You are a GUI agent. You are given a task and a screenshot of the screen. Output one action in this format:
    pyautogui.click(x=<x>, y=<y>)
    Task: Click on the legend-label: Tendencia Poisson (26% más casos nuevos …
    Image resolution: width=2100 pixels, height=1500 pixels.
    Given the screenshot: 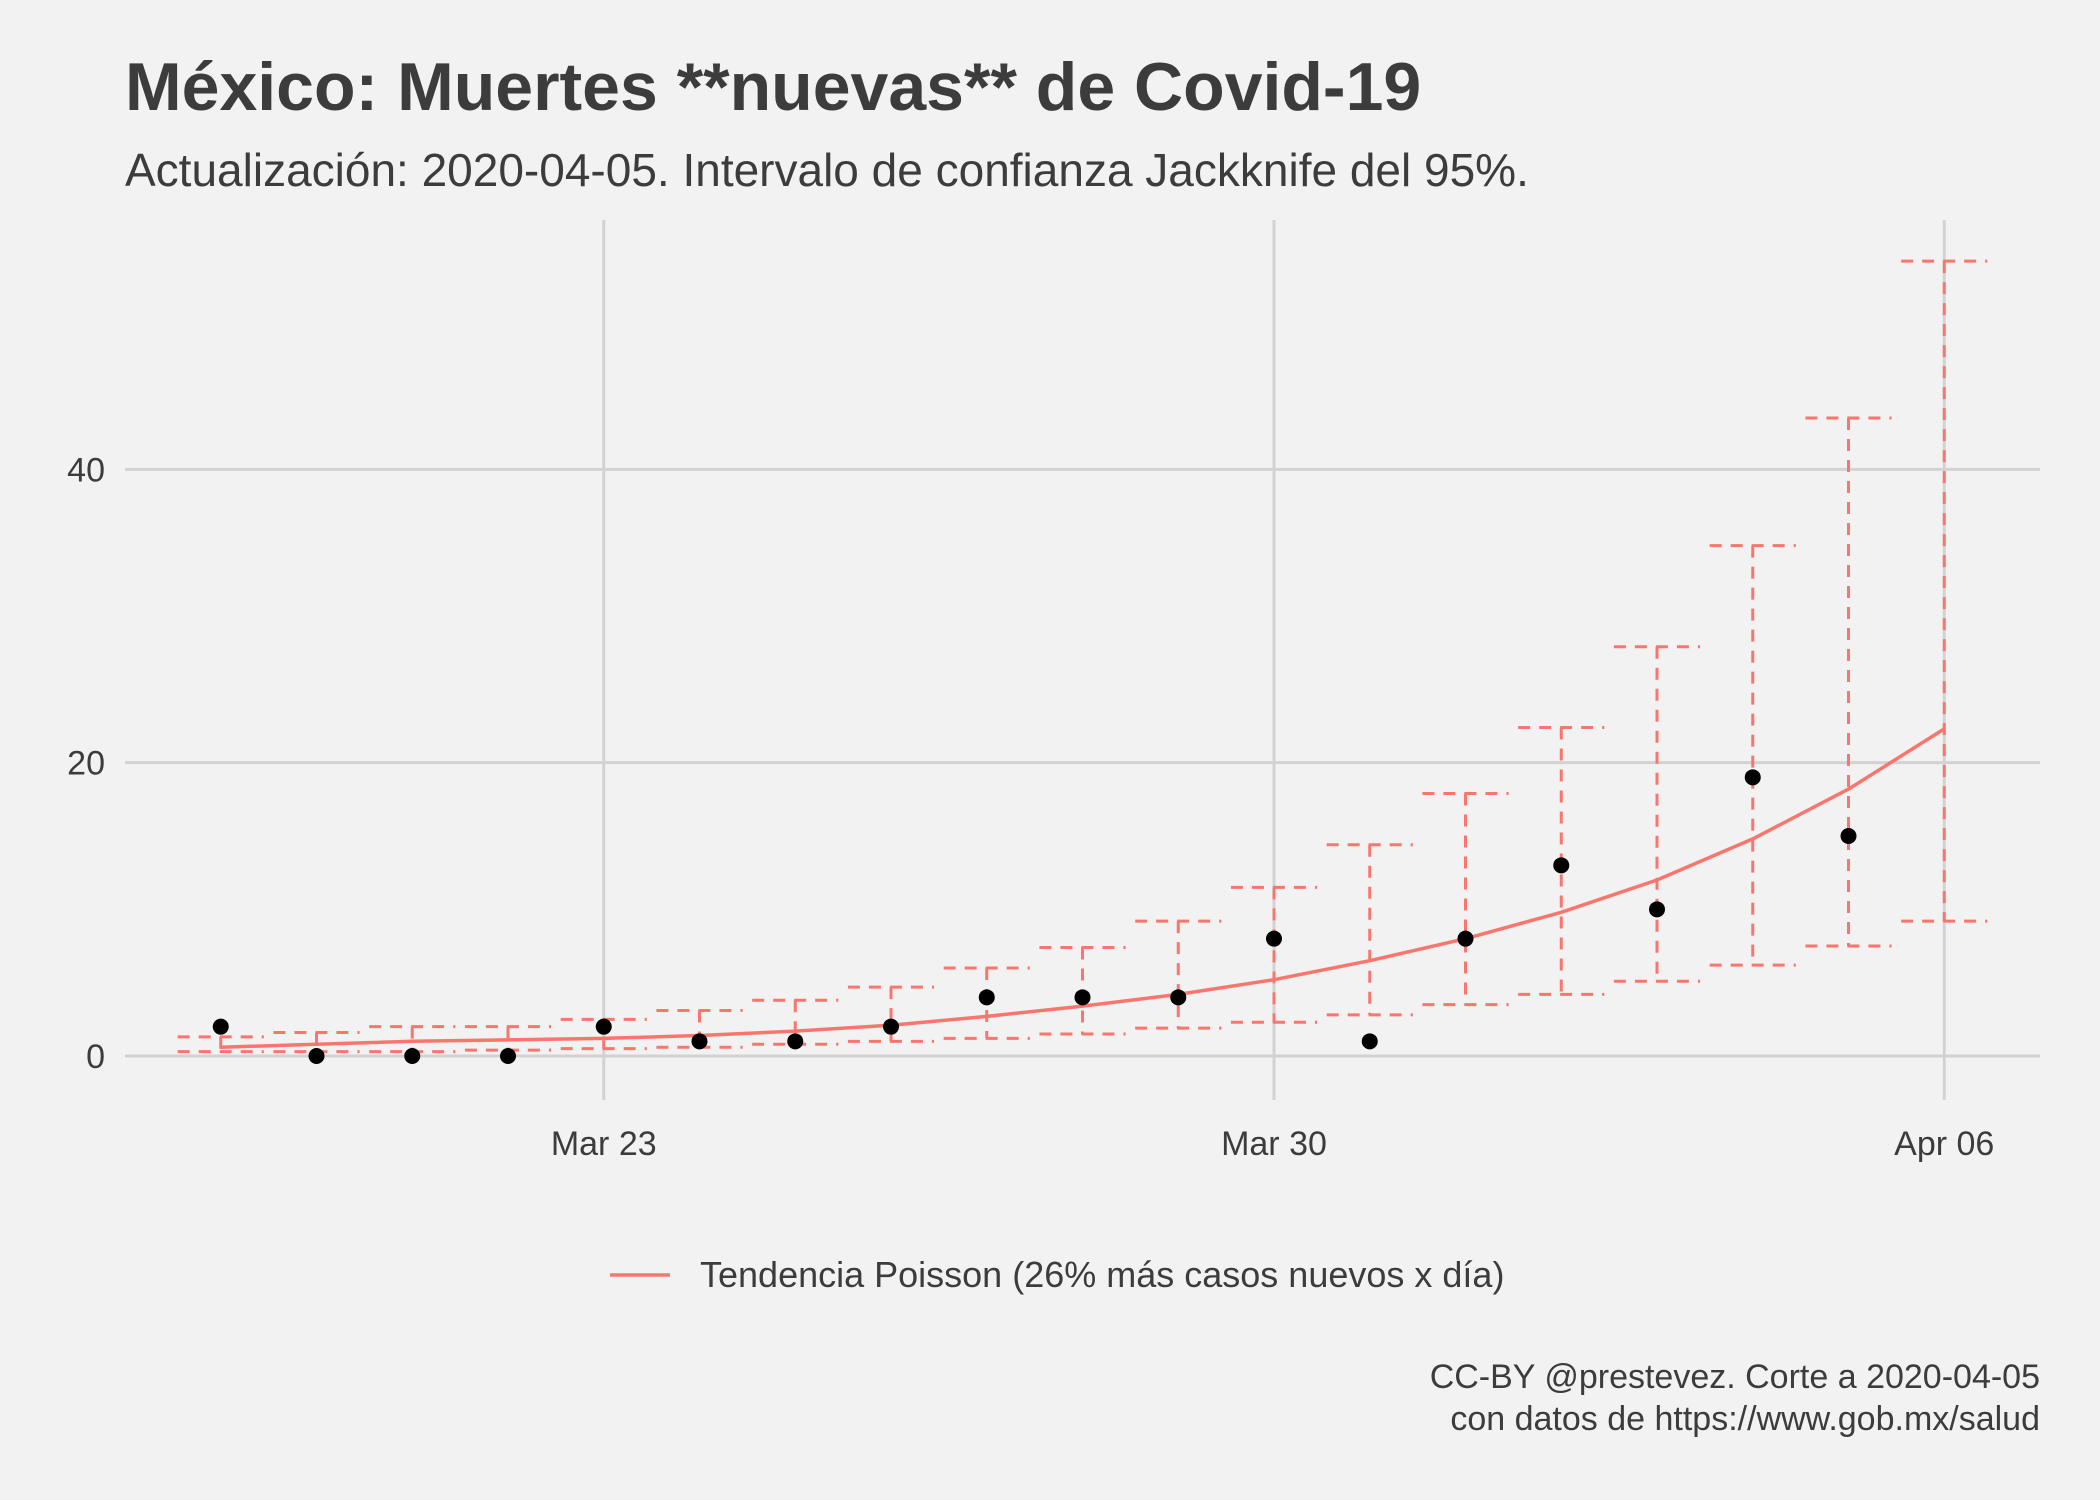 What is the action you would take?
    pyautogui.click(x=1102, y=1274)
    